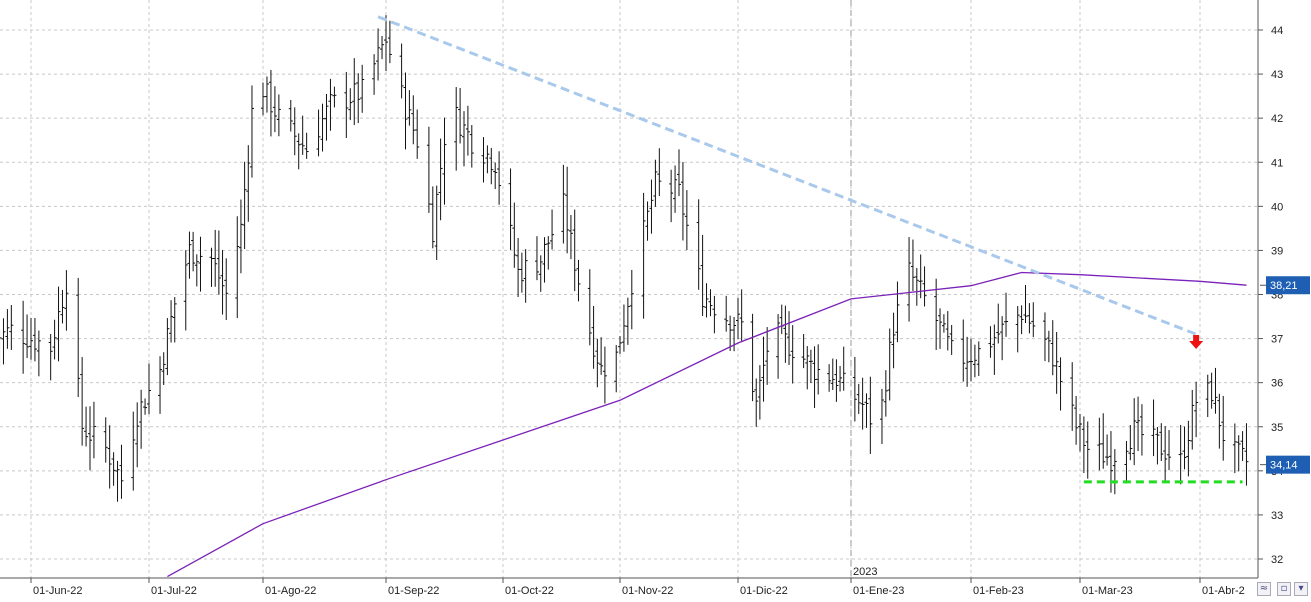 This screenshot has width=1311, height=602. What do you see at coordinates (1301, 589) in the screenshot?
I see `expand-icon: ▾` at bounding box center [1301, 589].